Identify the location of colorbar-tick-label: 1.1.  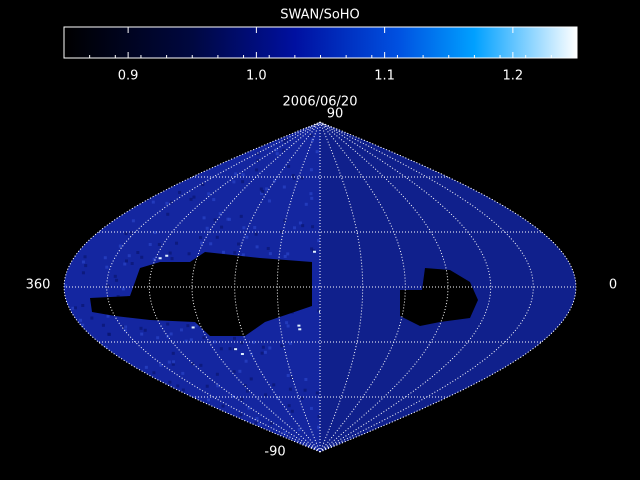
(384, 76).